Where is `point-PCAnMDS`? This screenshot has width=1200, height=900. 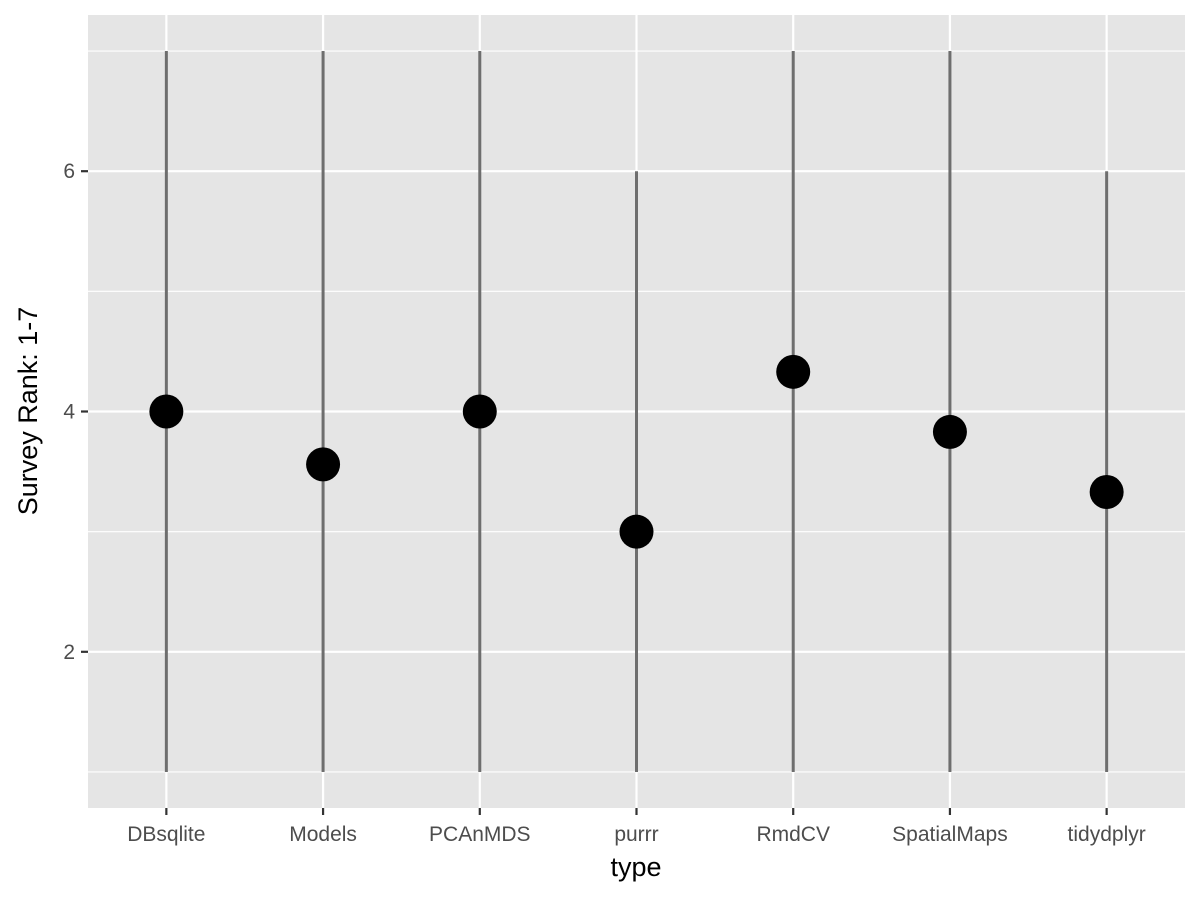
point-PCAnMDS is located at coordinates (479, 411).